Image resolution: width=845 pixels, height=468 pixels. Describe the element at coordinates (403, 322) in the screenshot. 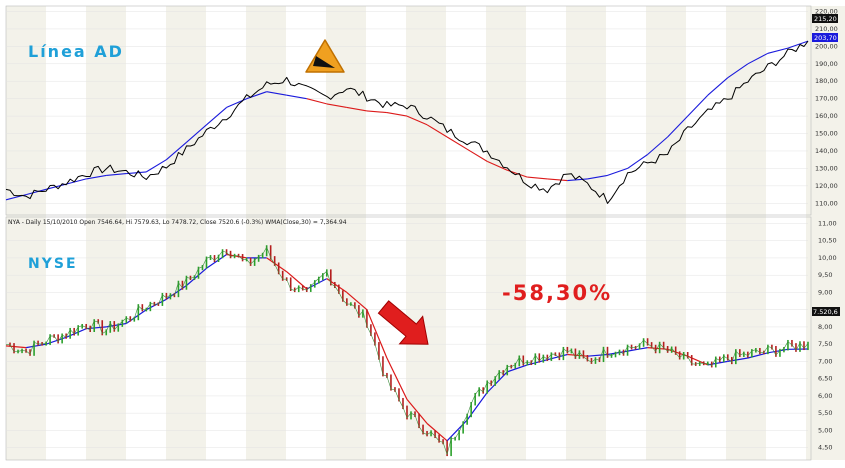

I see `down-arrow-icon` at that location.